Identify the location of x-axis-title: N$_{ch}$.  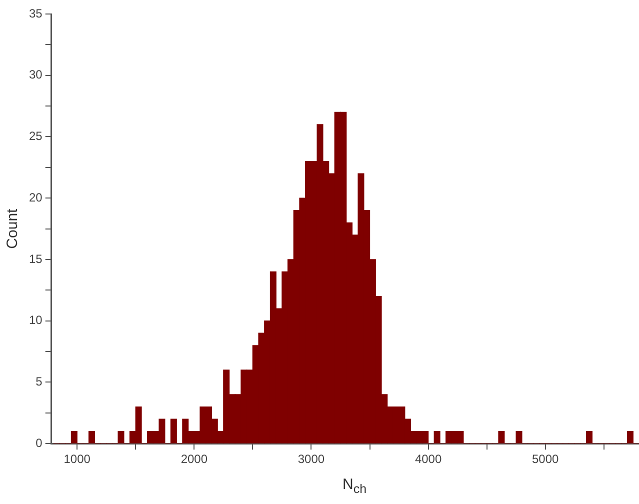
(354, 486).